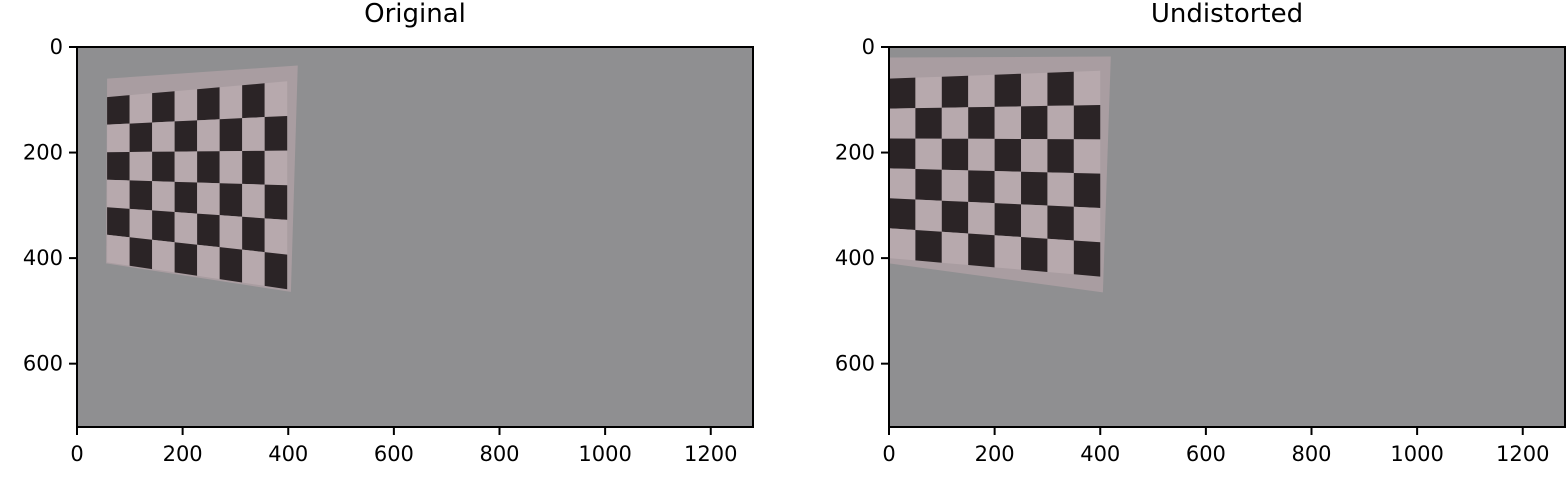 The width and height of the screenshot is (1568, 481). I want to click on x-tick-label: 800, so click(499, 454).